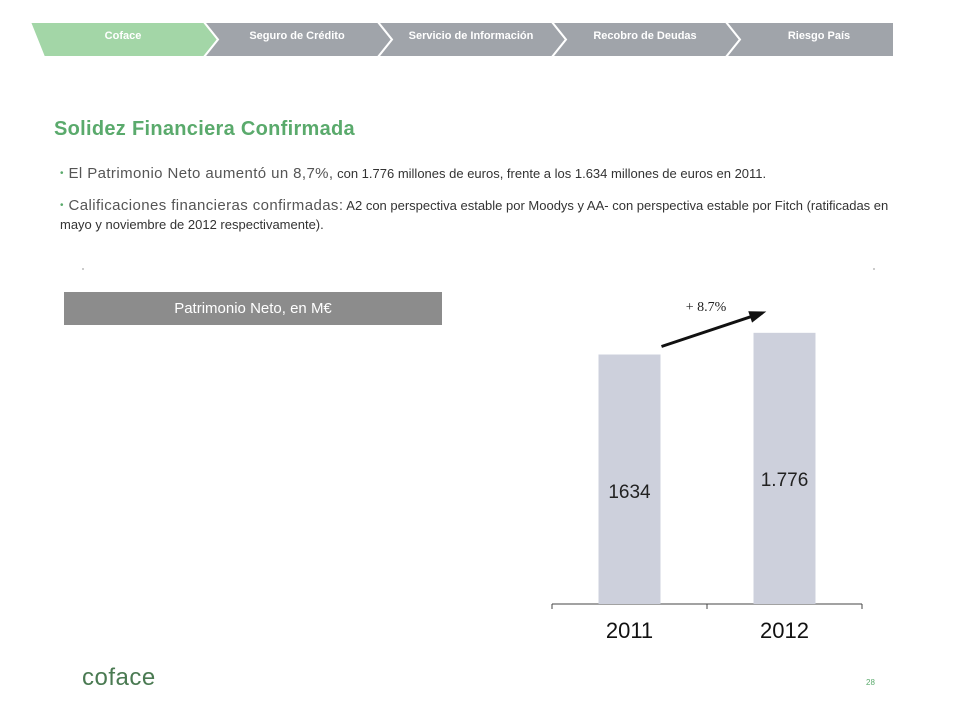  Describe the element at coordinates (784, 468) in the screenshot. I see `bar-2012` at that location.